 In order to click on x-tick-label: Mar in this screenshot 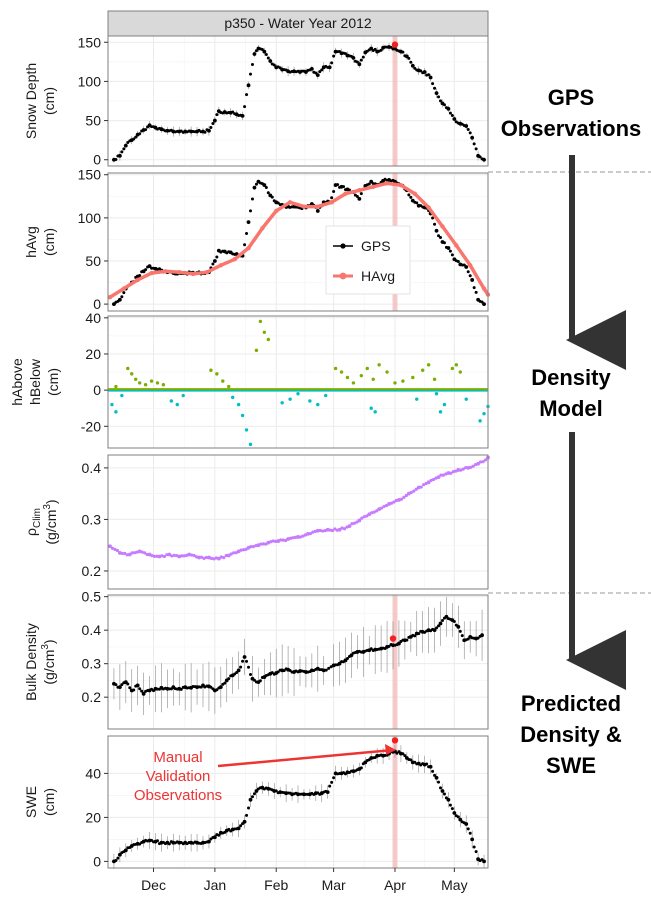, I will do `click(334, 885)`.